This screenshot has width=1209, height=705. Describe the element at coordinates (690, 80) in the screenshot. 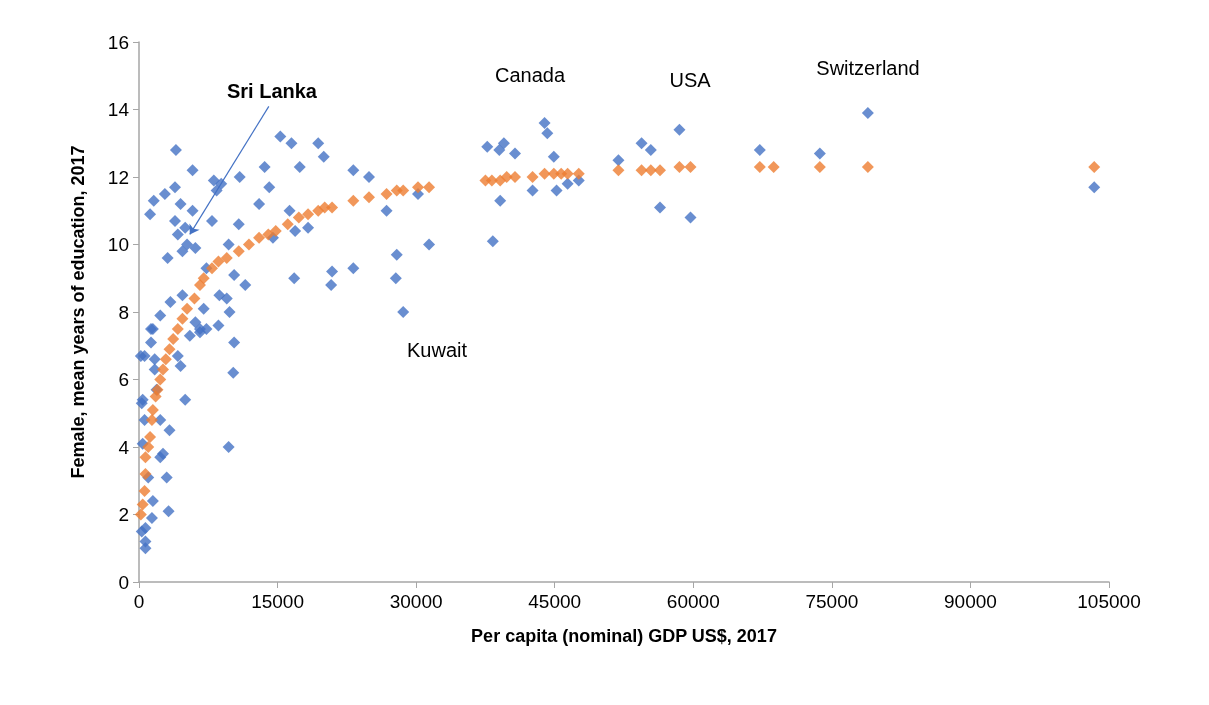

I see `annotation: USA` at that location.